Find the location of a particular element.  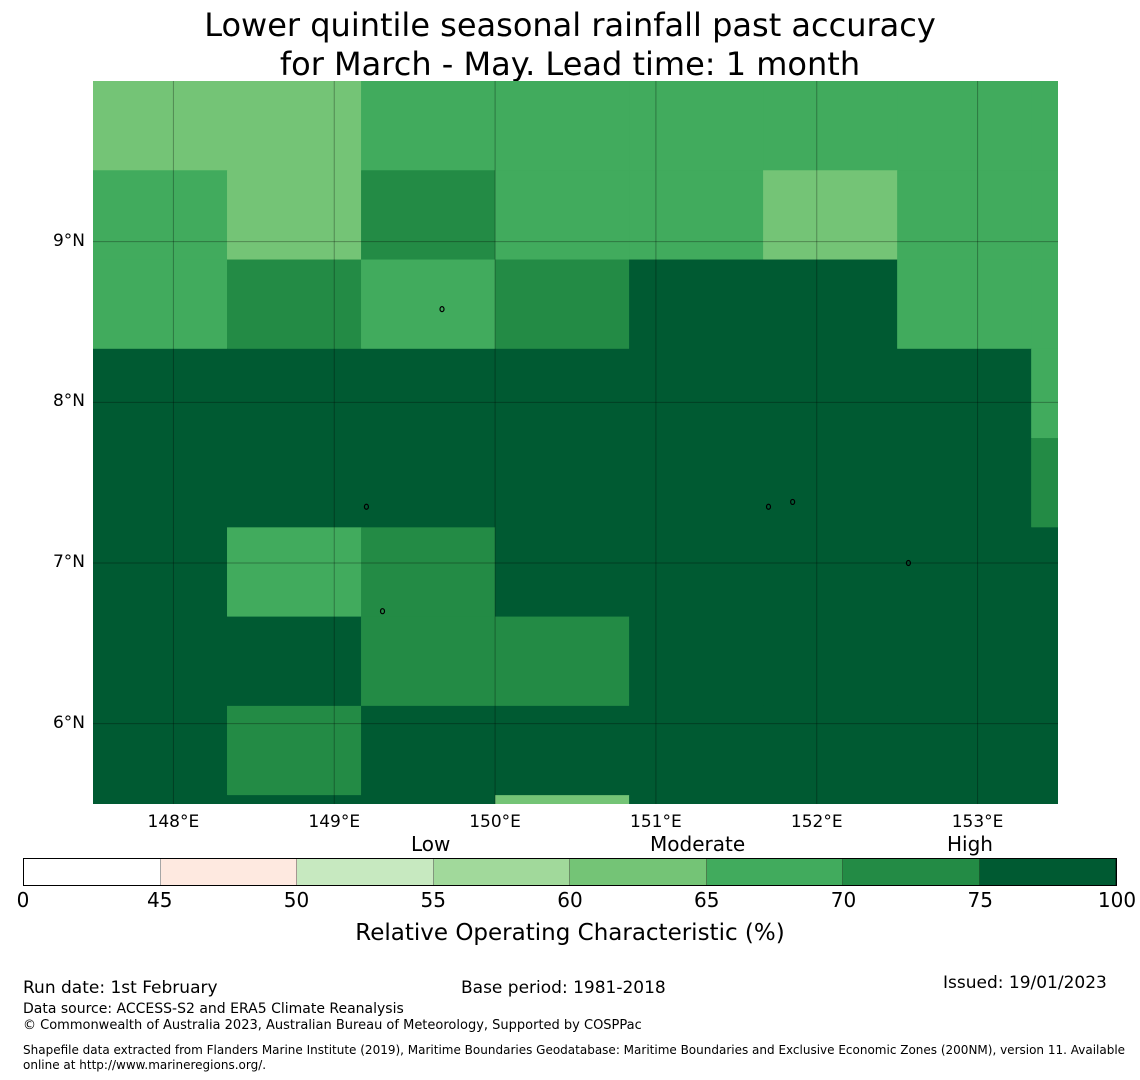

category-low: Low is located at coordinates (431, 844).